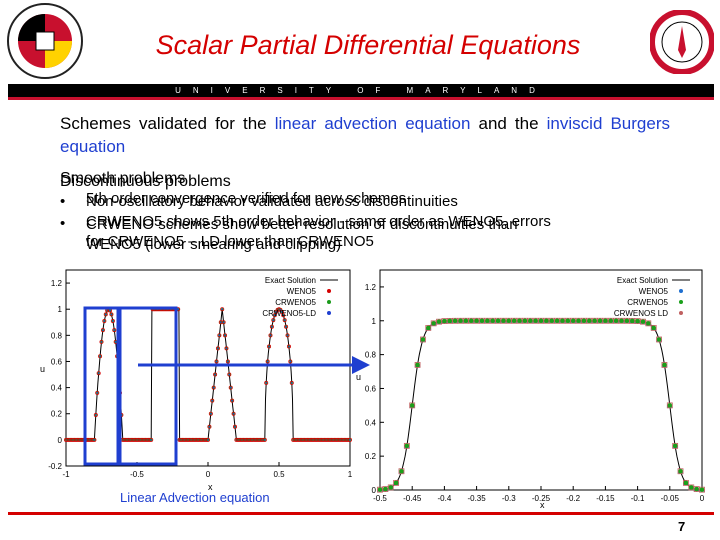  What do you see at coordinates (289, 313) in the screenshot?
I see `legend-entry: CRWENO5-LD` at bounding box center [289, 313].